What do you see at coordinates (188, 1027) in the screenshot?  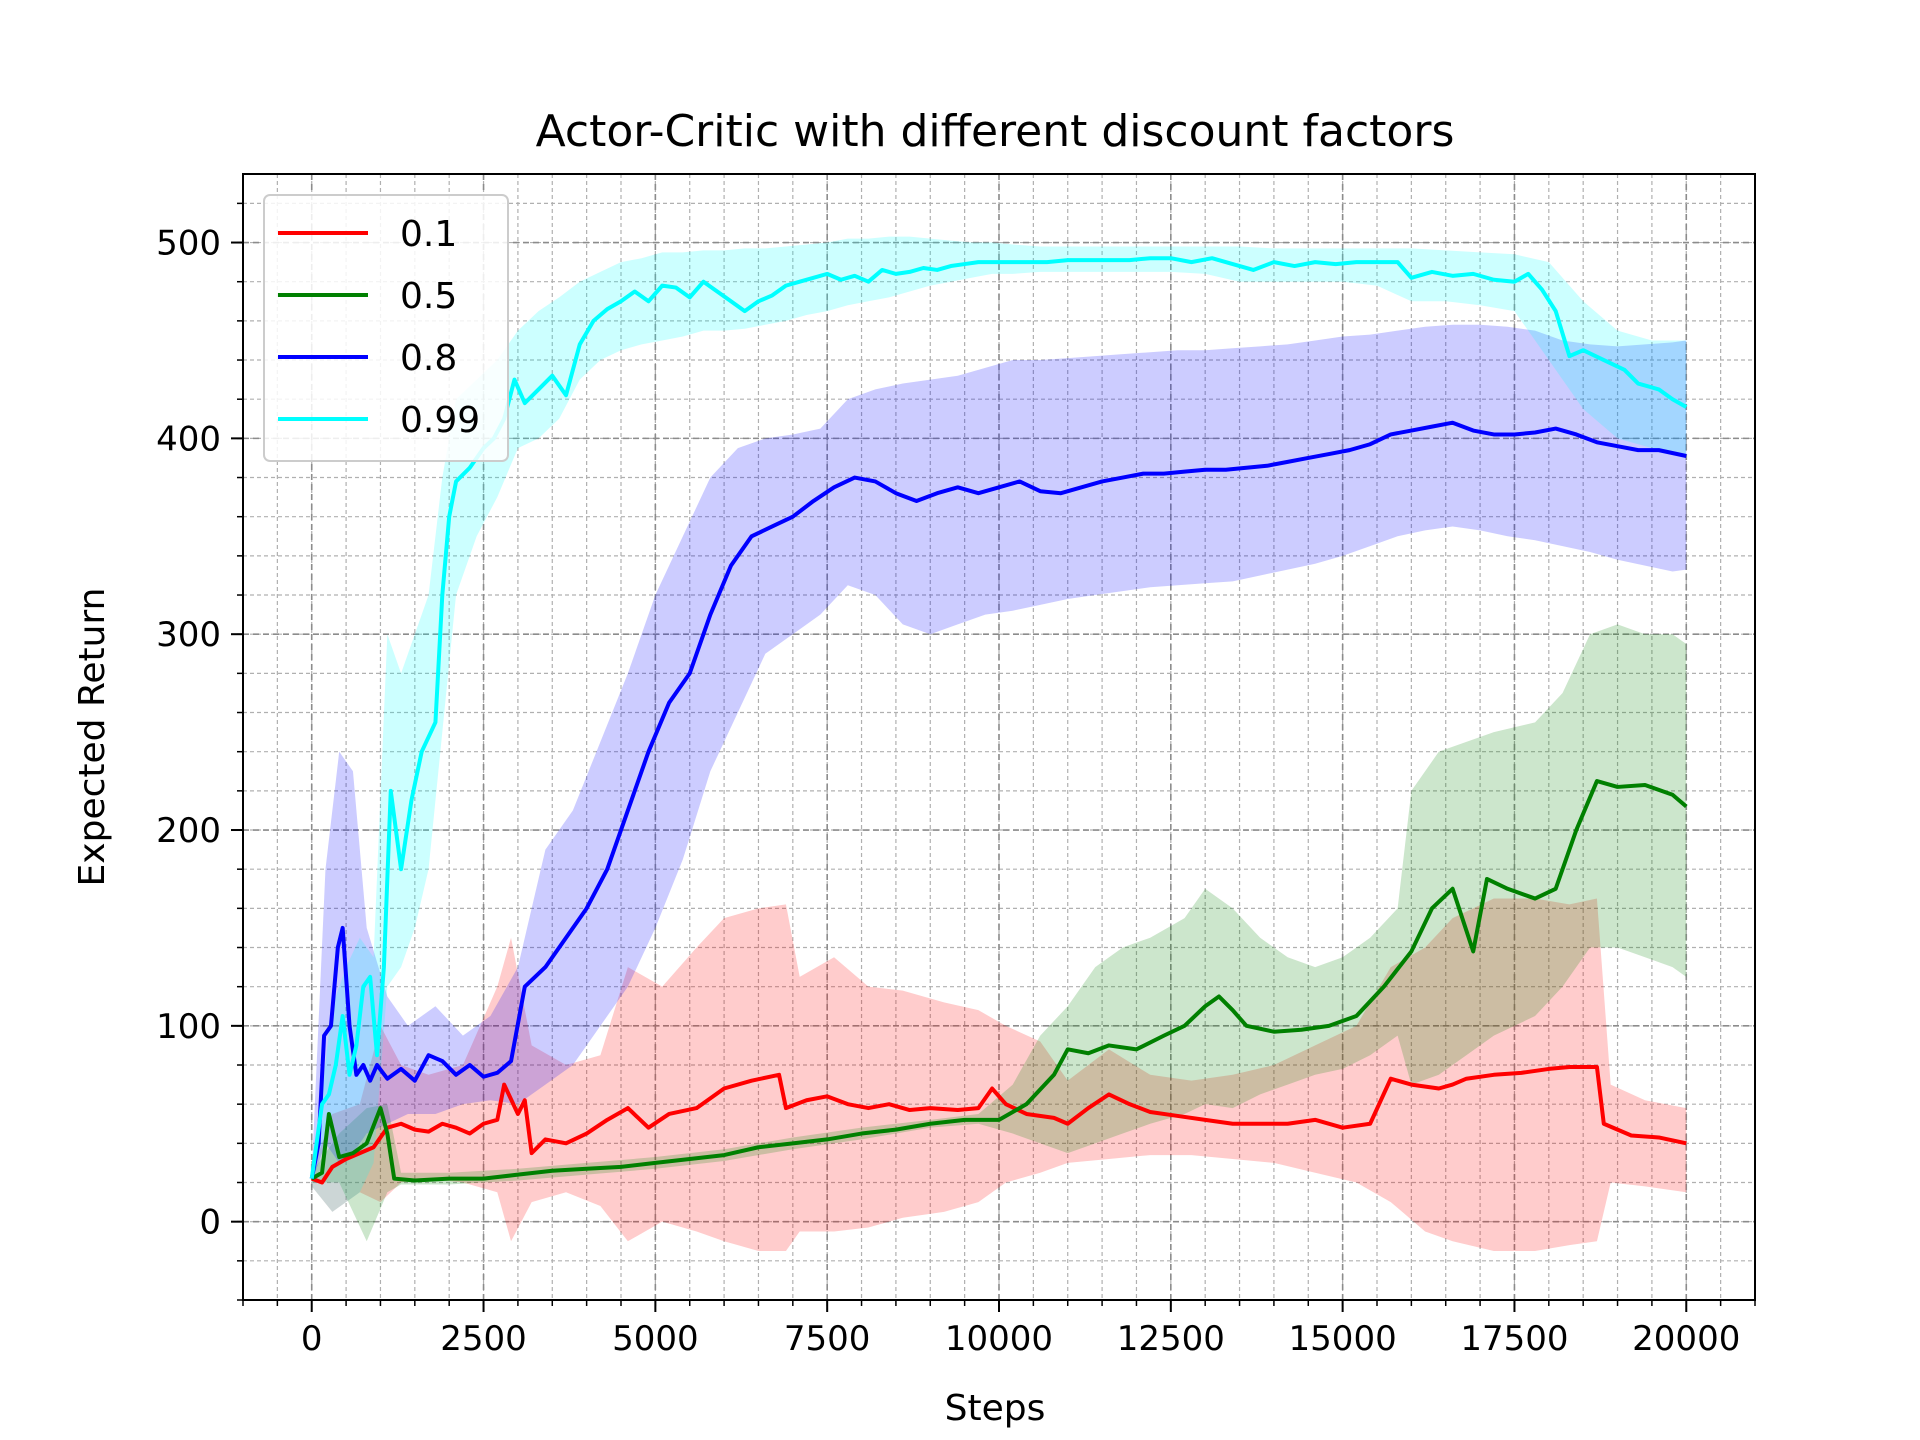 I see `y-tick-label: 100` at bounding box center [188, 1027].